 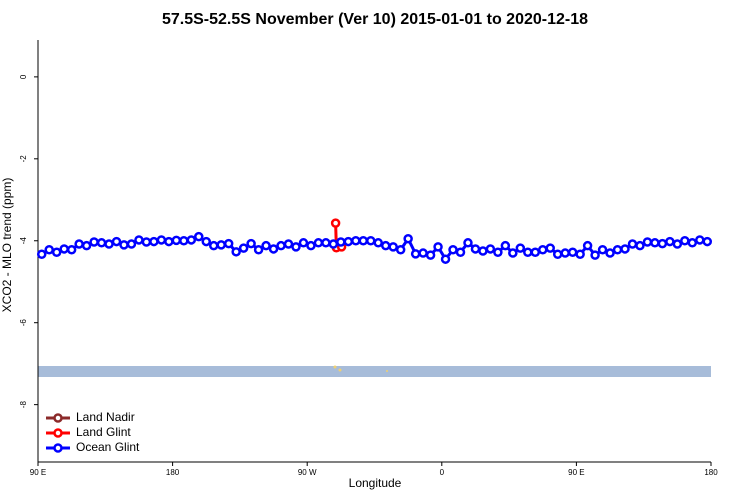 I want to click on legend-label: Land Glint, so click(x=103, y=432).